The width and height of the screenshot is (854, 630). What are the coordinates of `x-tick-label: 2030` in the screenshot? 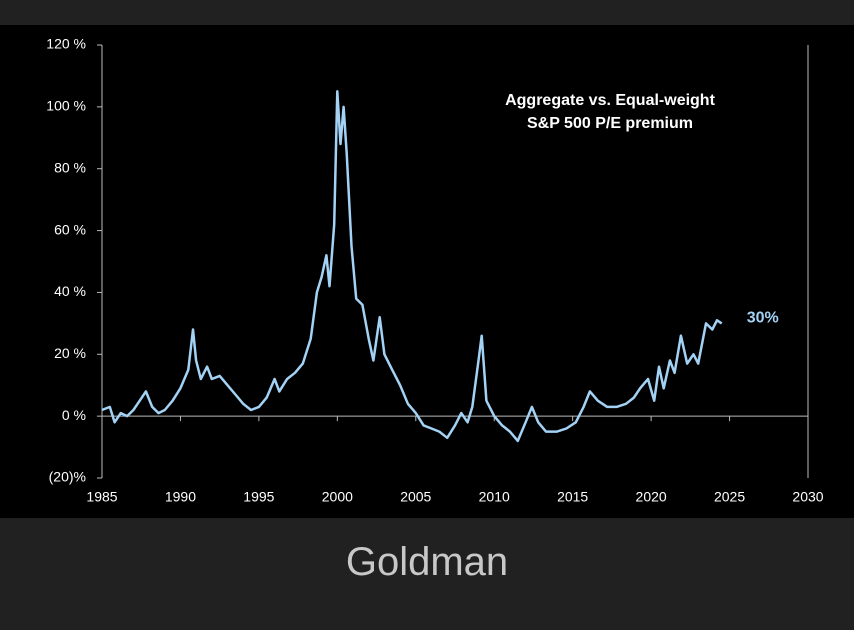 It's located at (807, 497).